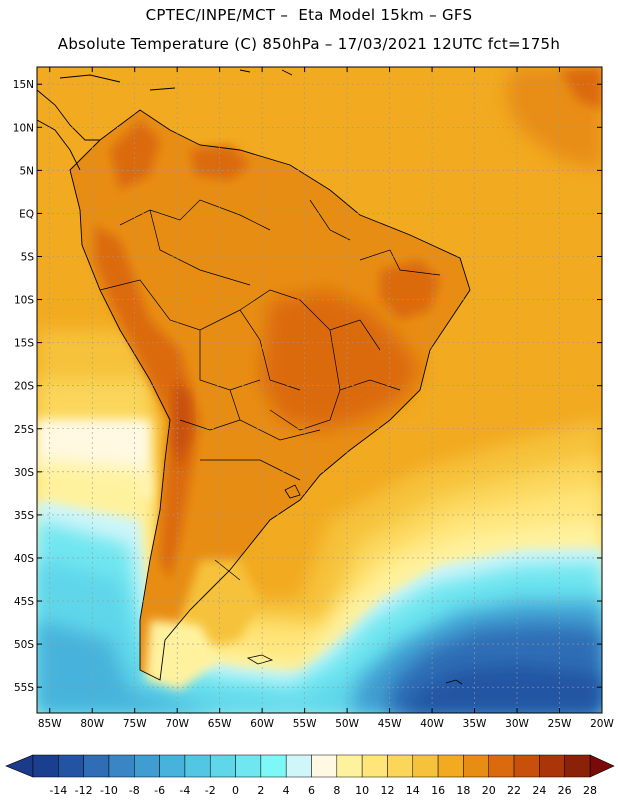  I want to click on lat-tick-label: 25S, so click(24, 430).